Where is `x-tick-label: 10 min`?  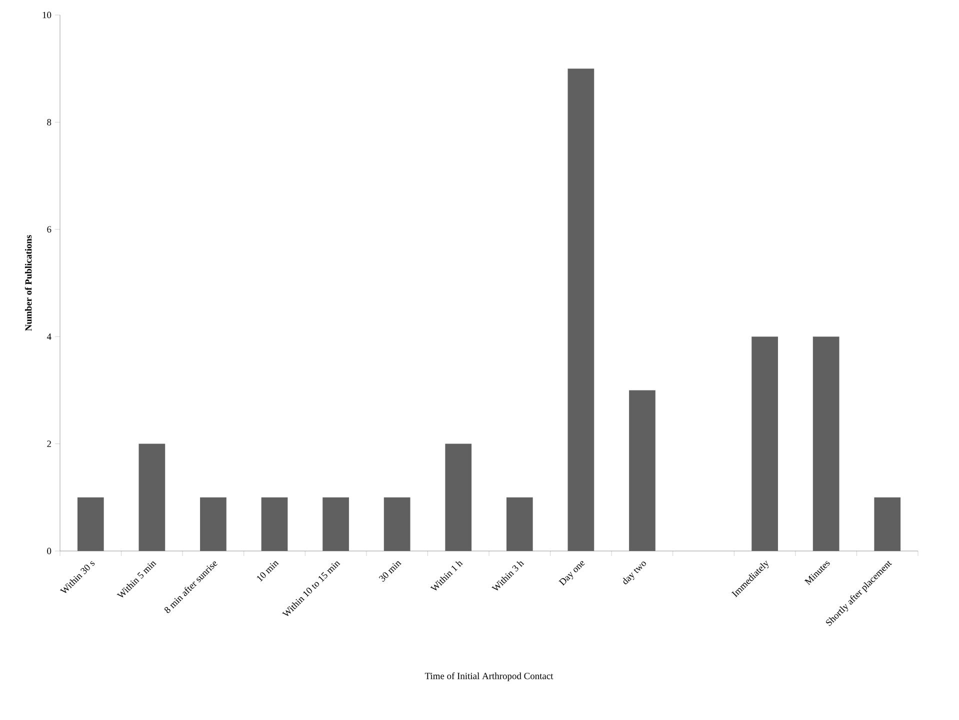
x-tick-label: 10 min is located at coordinates (268, 571).